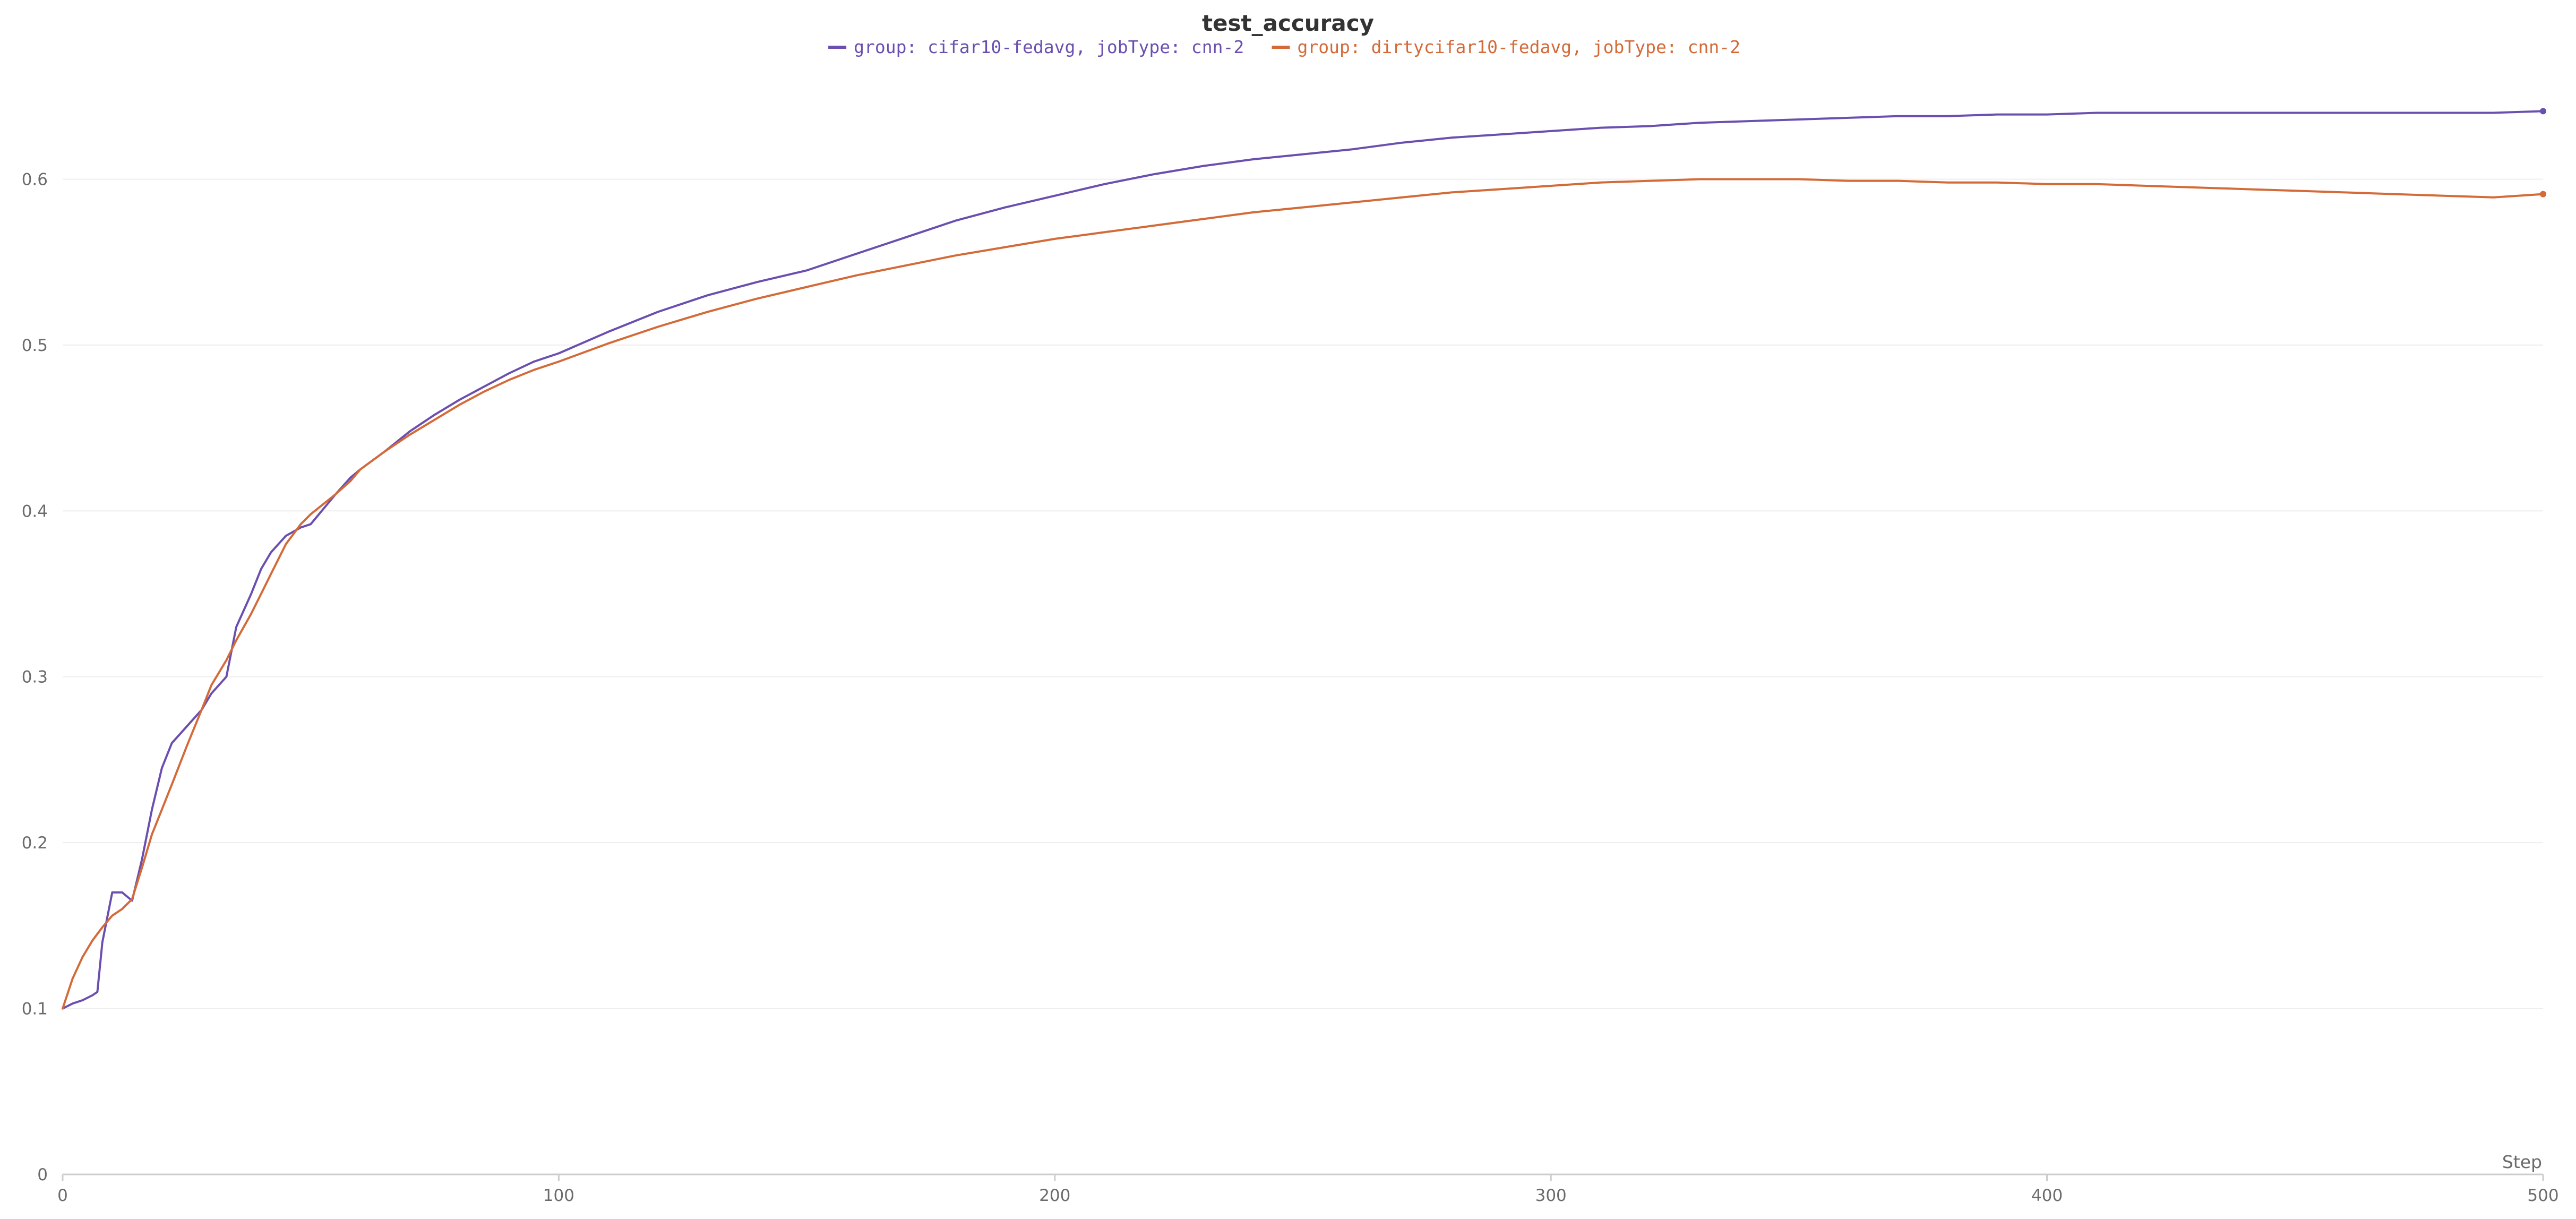 The image size is (2576, 1219). Describe the element at coordinates (1551, 1195) in the screenshot. I see `x-tick-label: 300` at that location.